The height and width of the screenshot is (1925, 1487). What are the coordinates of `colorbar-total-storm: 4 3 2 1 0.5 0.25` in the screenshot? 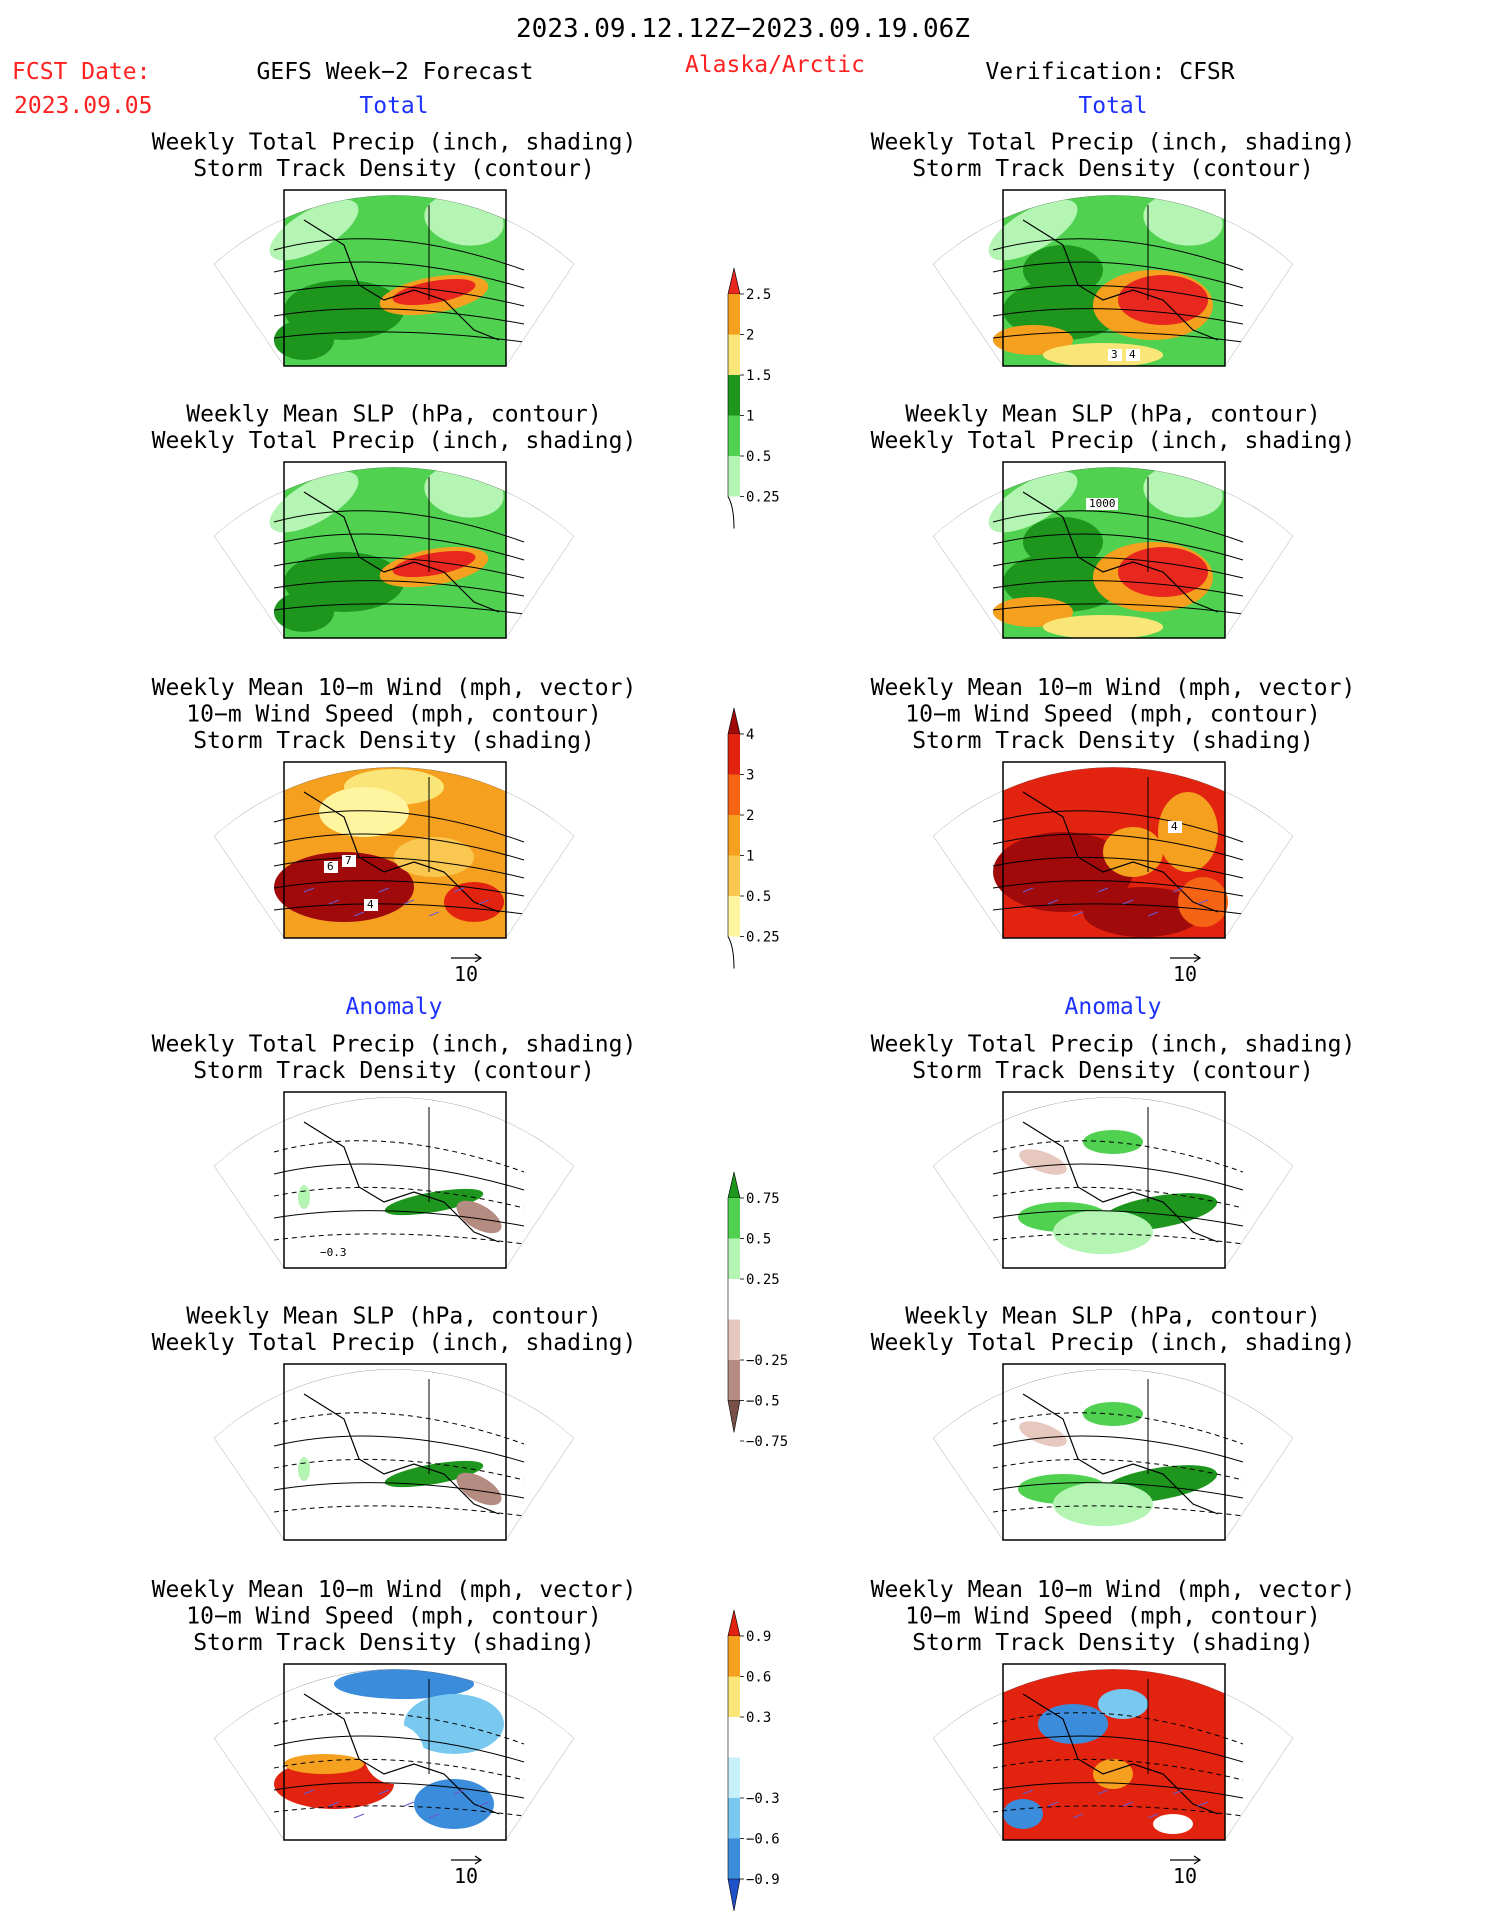 It's located at (753, 838).